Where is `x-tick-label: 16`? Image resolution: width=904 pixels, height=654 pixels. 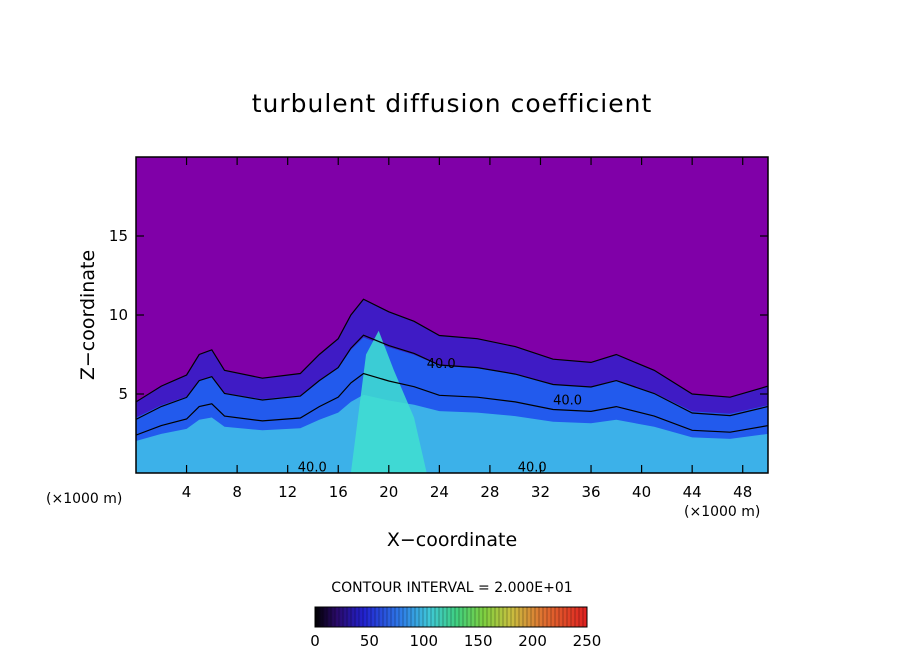
x-tick-label: 16 is located at coordinates (338, 492).